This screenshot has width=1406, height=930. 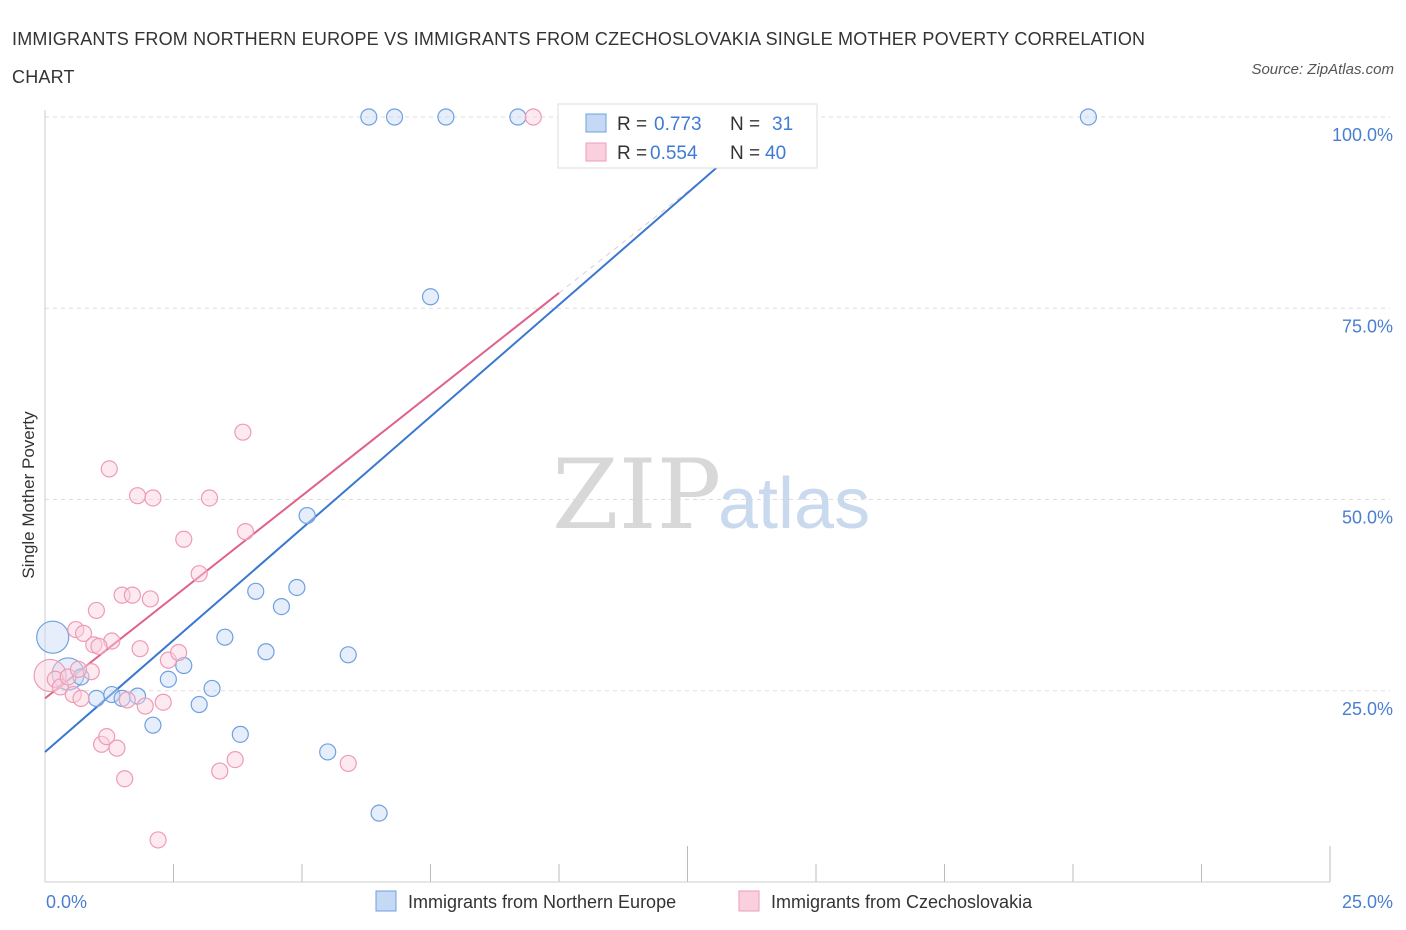 What do you see at coordinates (674, 153) in the screenshot?
I see `stats-r-value-2: 0.554` at bounding box center [674, 153].